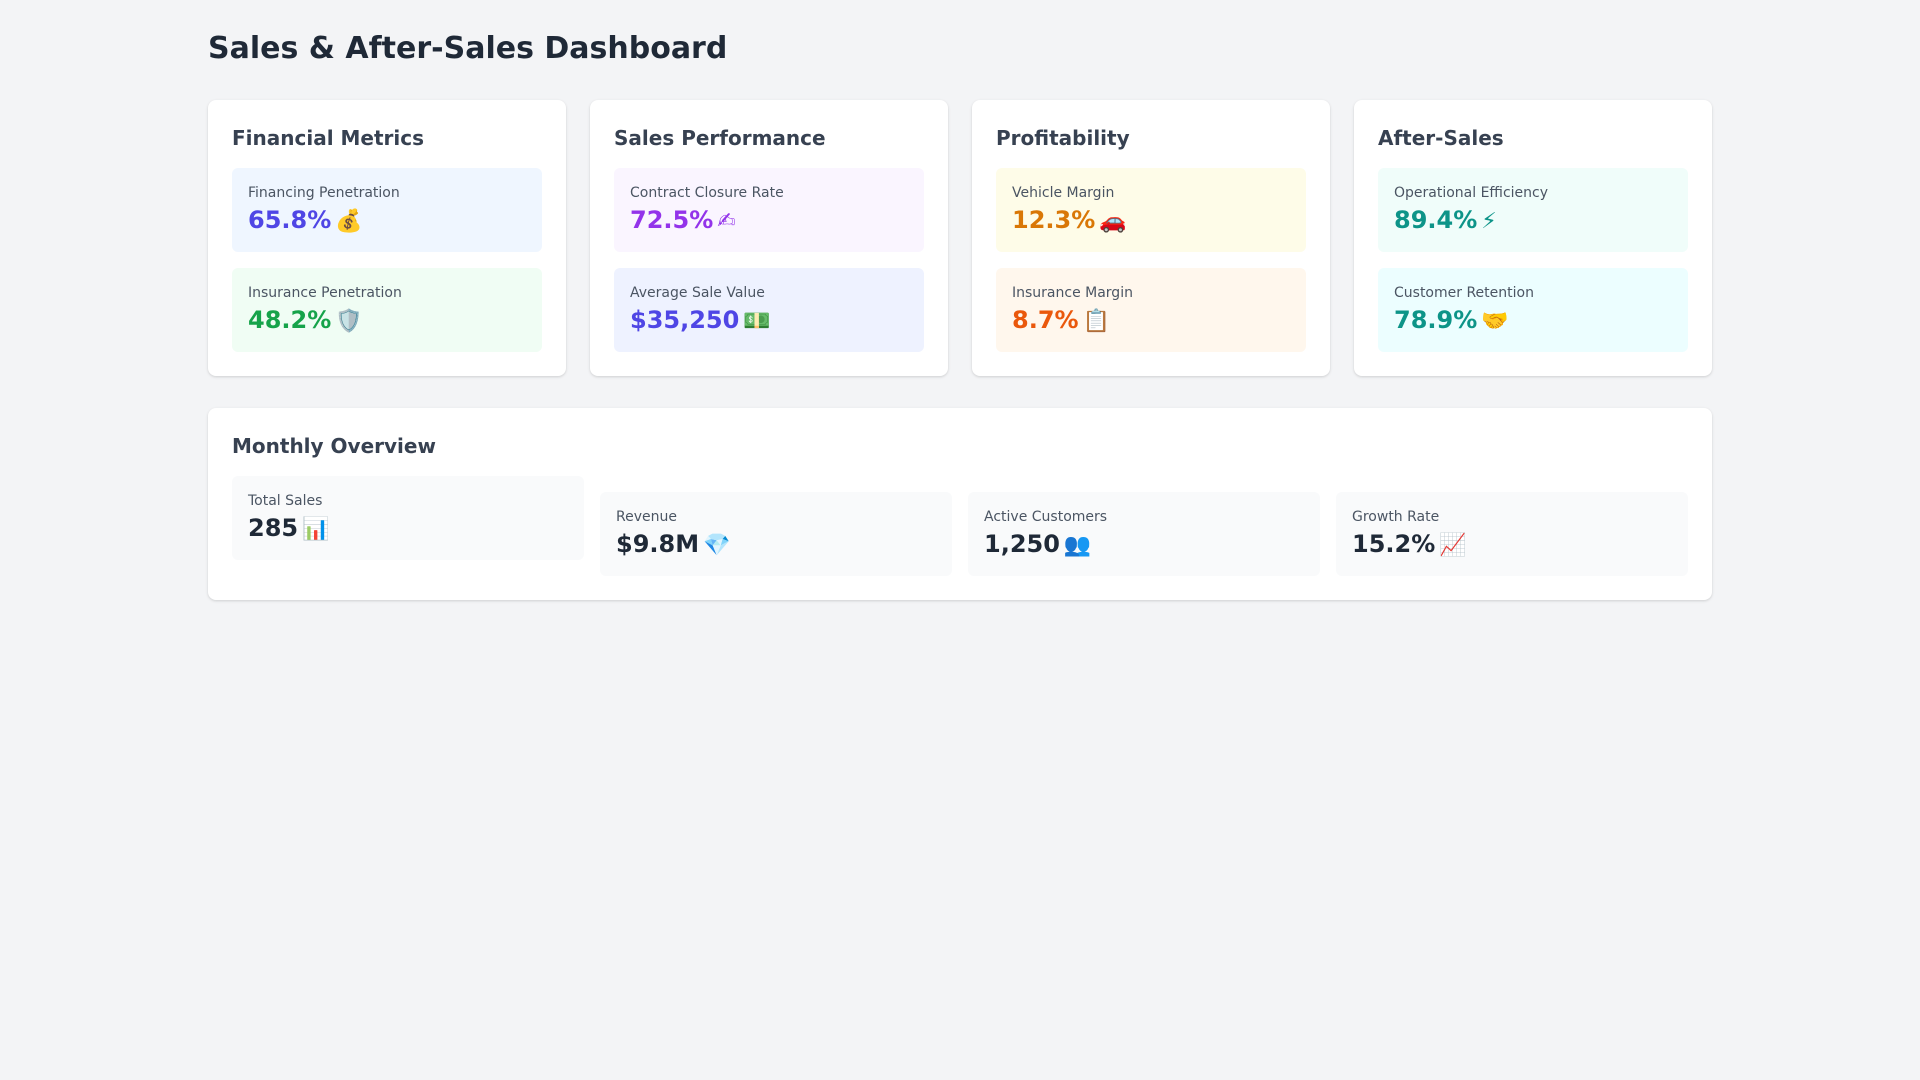 The height and width of the screenshot is (1080, 1920). I want to click on metric-insurance-penetration: Insurance Penetration 48.2% 🛡️, so click(387, 310).